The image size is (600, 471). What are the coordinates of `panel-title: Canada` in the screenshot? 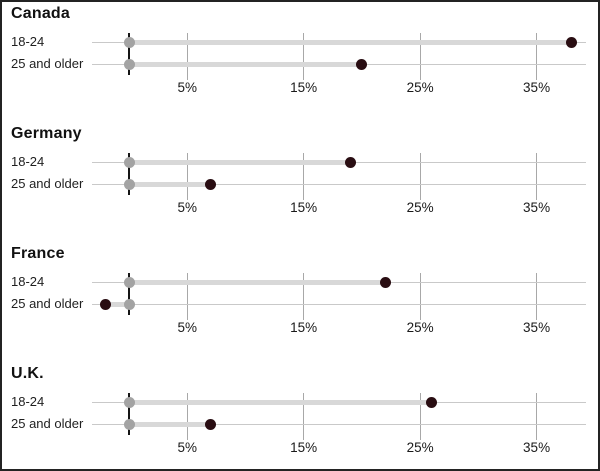 It's located at (40, 13).